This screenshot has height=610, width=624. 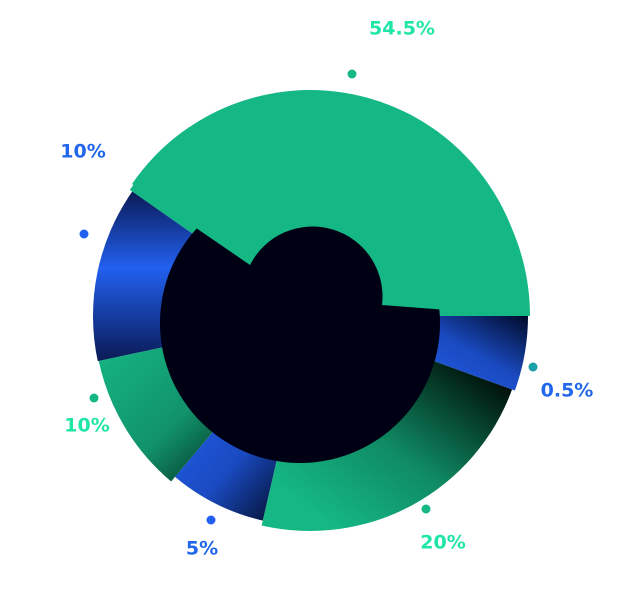 What do you see at coordinates (202, 549) in the screenshot?
I see `slice-label-4: 5%` at bounding box center [202, 549].